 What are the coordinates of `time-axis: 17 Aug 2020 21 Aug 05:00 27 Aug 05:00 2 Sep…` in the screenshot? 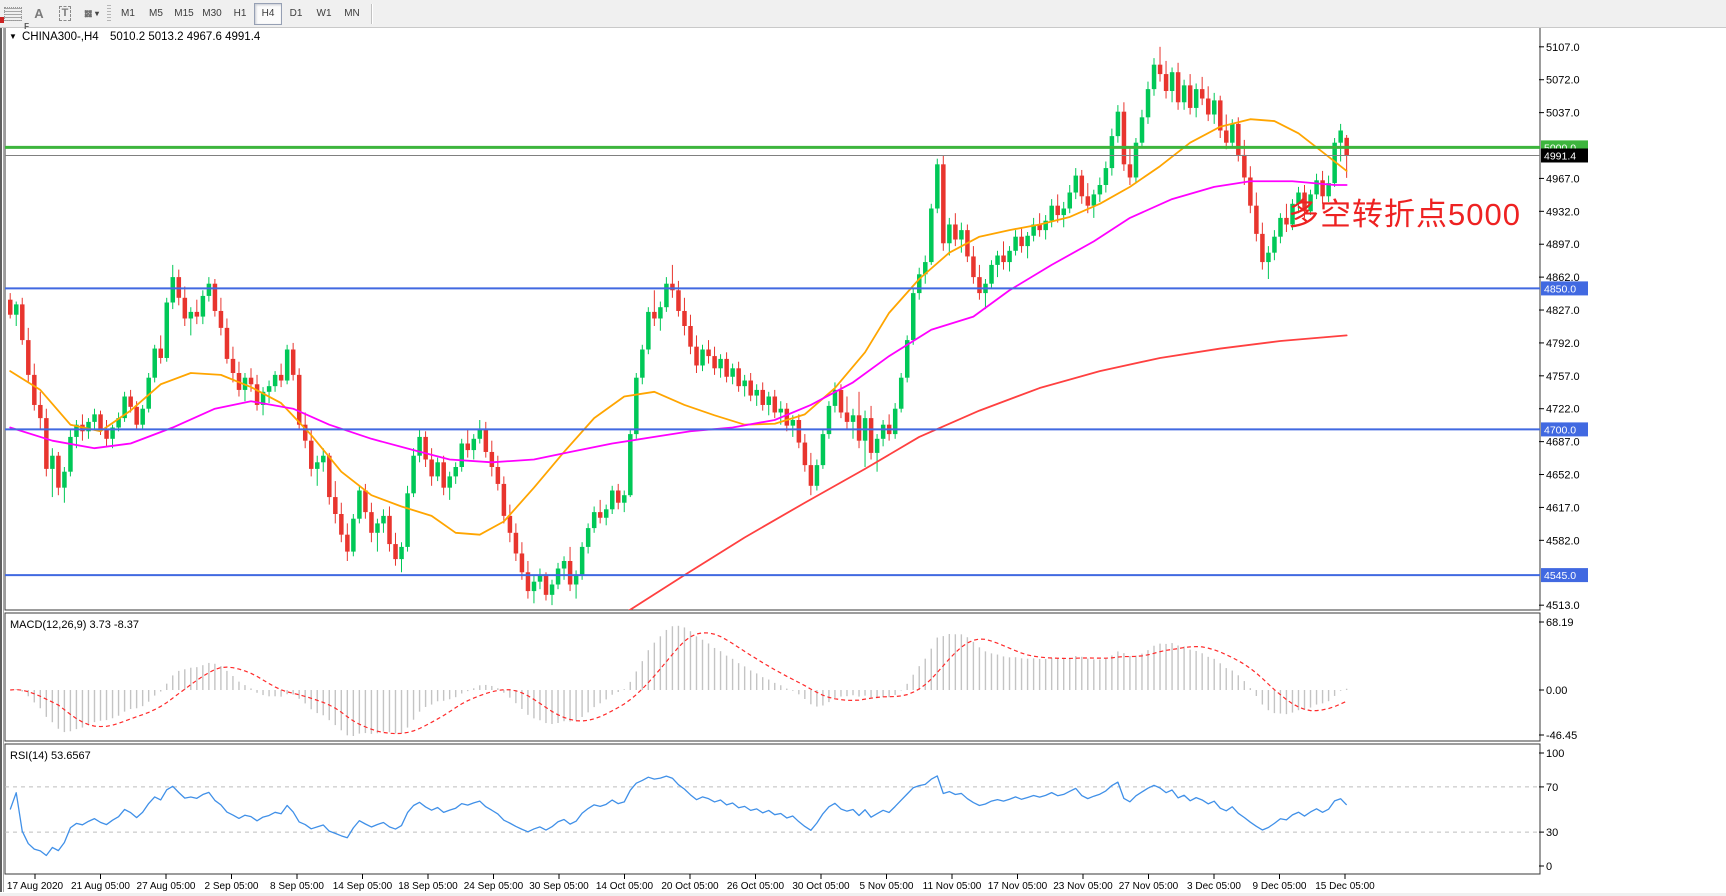 It's located at (691, 883).